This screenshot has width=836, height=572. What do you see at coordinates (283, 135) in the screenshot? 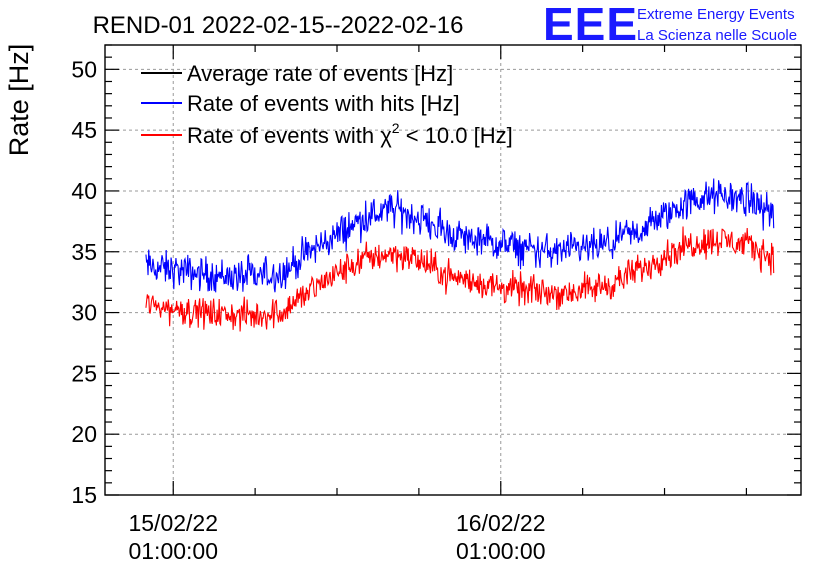
I see `legend-entry-prefix: Rate of events with` at bounding box center [283, 135].